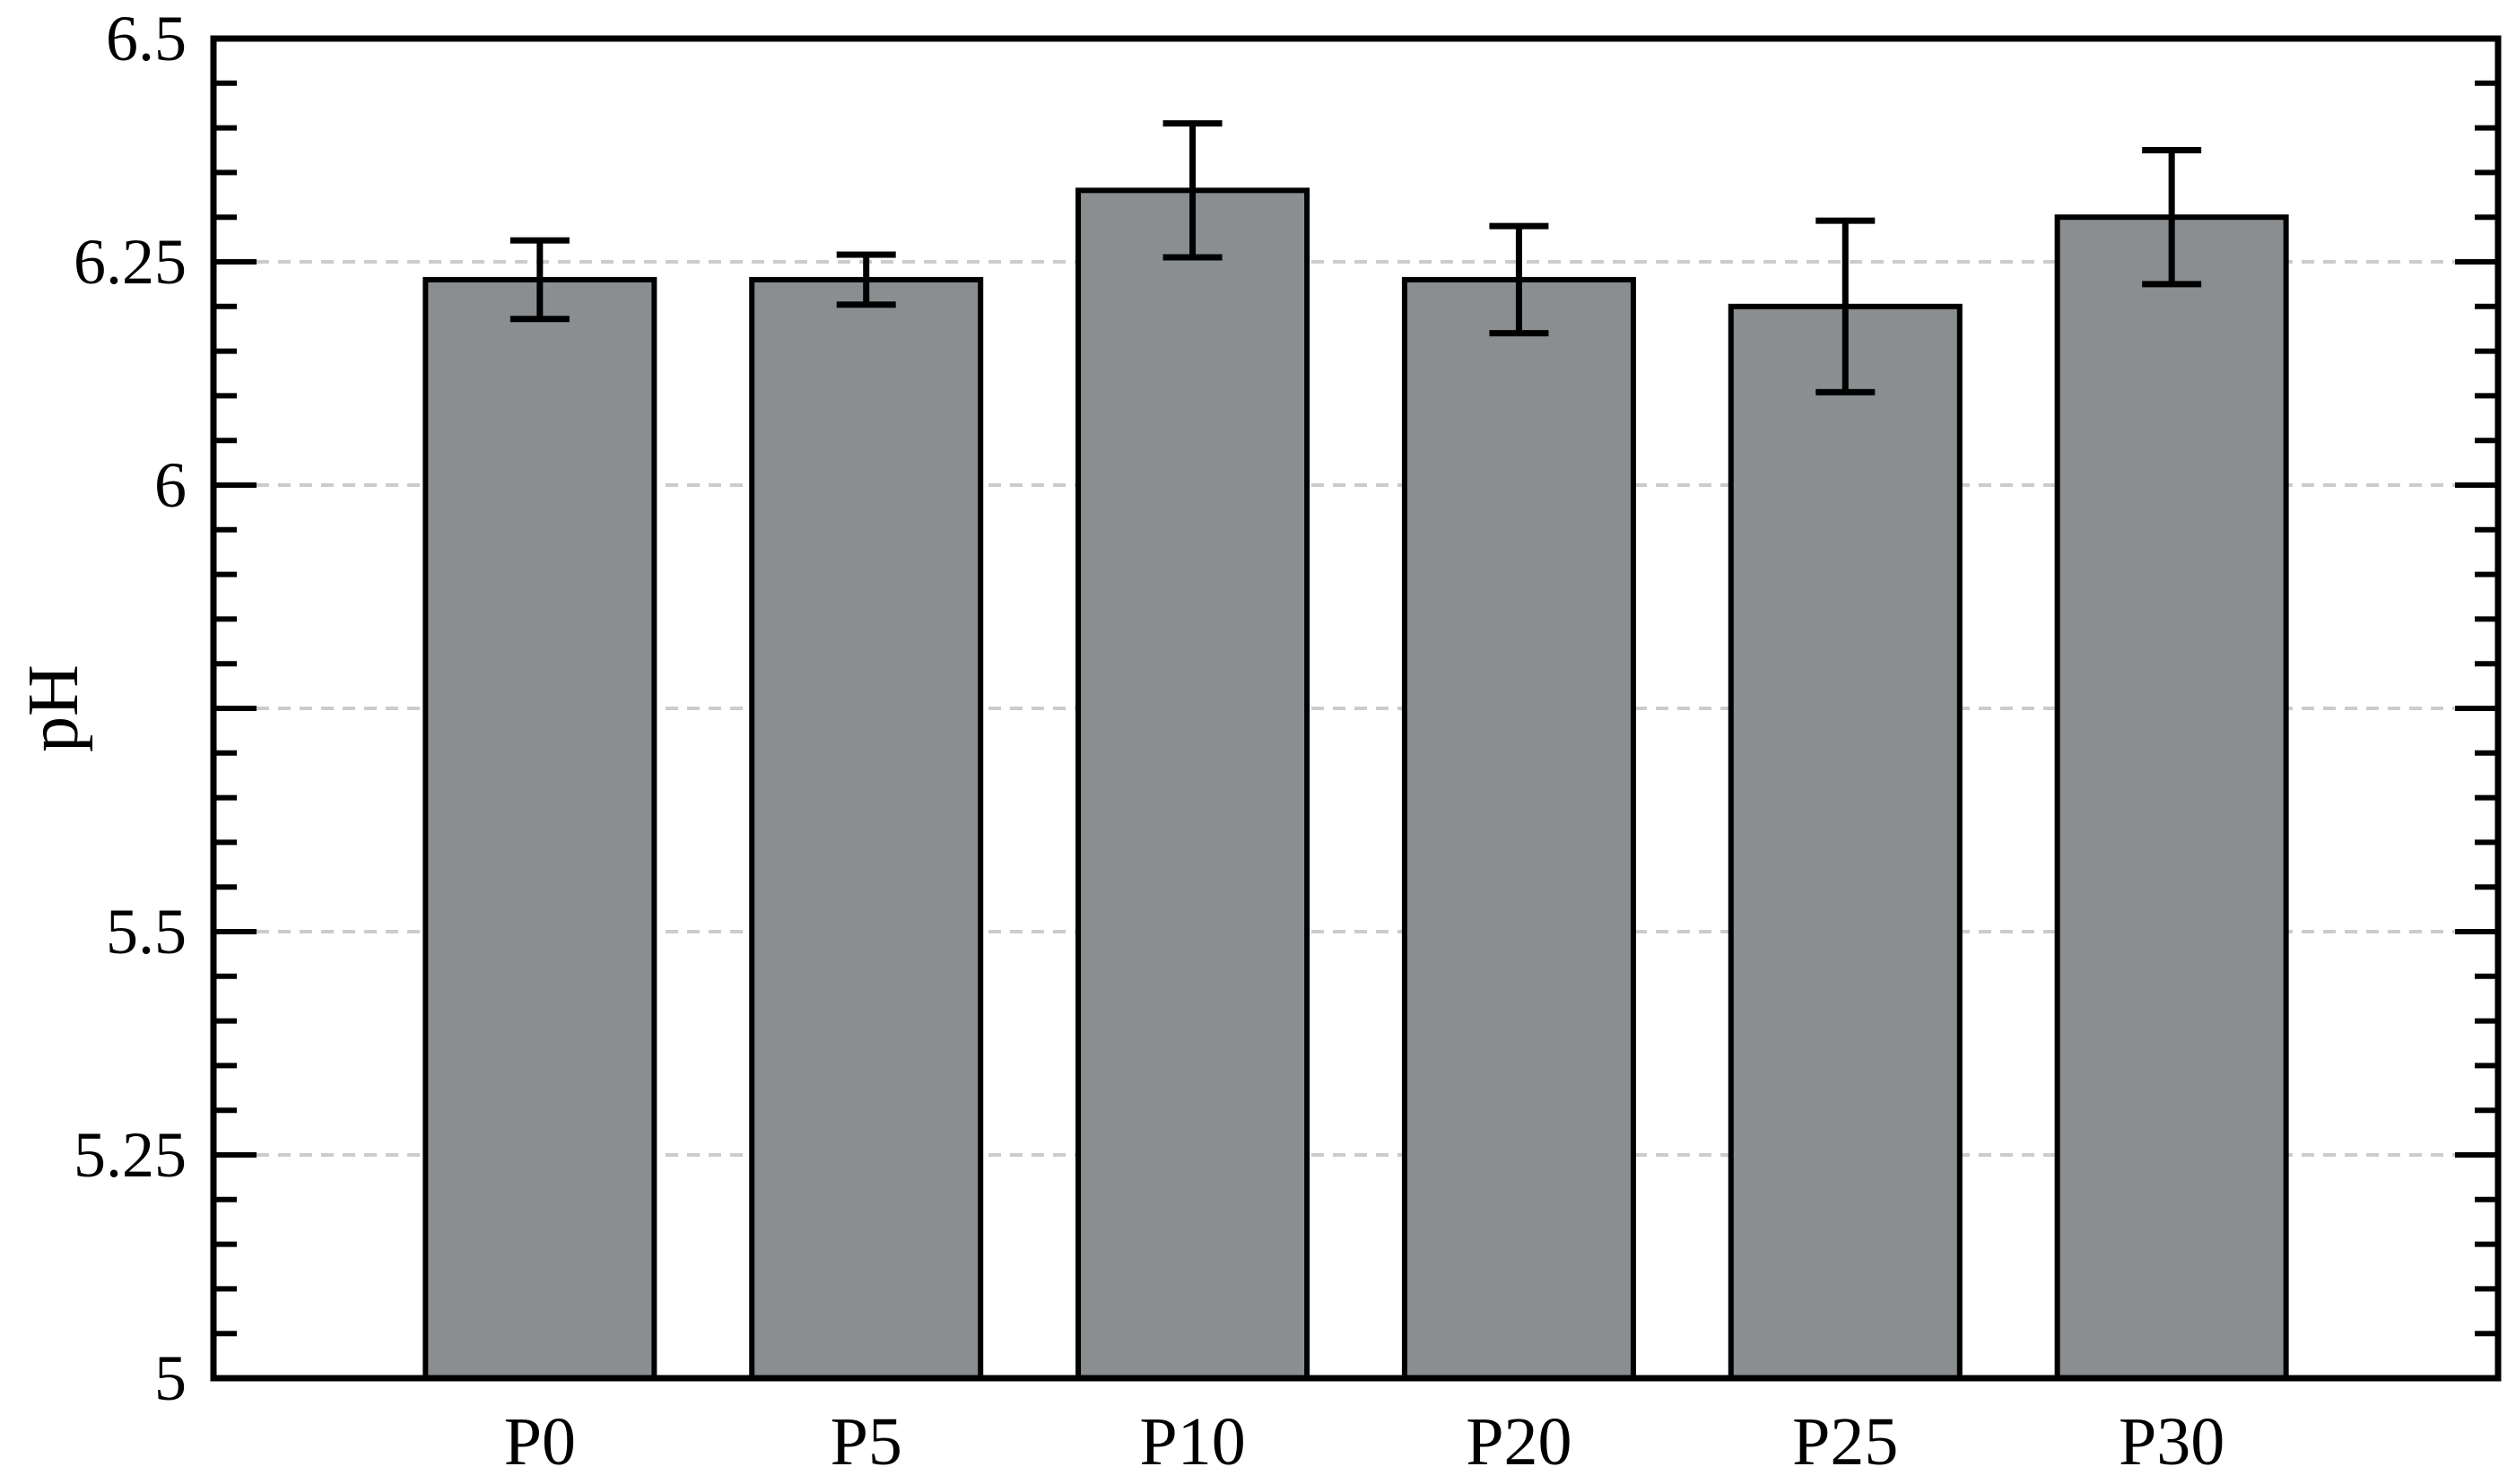 Image resolution: width=2516 pixels, height=1484 pixels. What do you see at coordinates (171, 1378) in the screenshot?
I see `y-tick-label-5: 5` at bounding box center [171, 1378].